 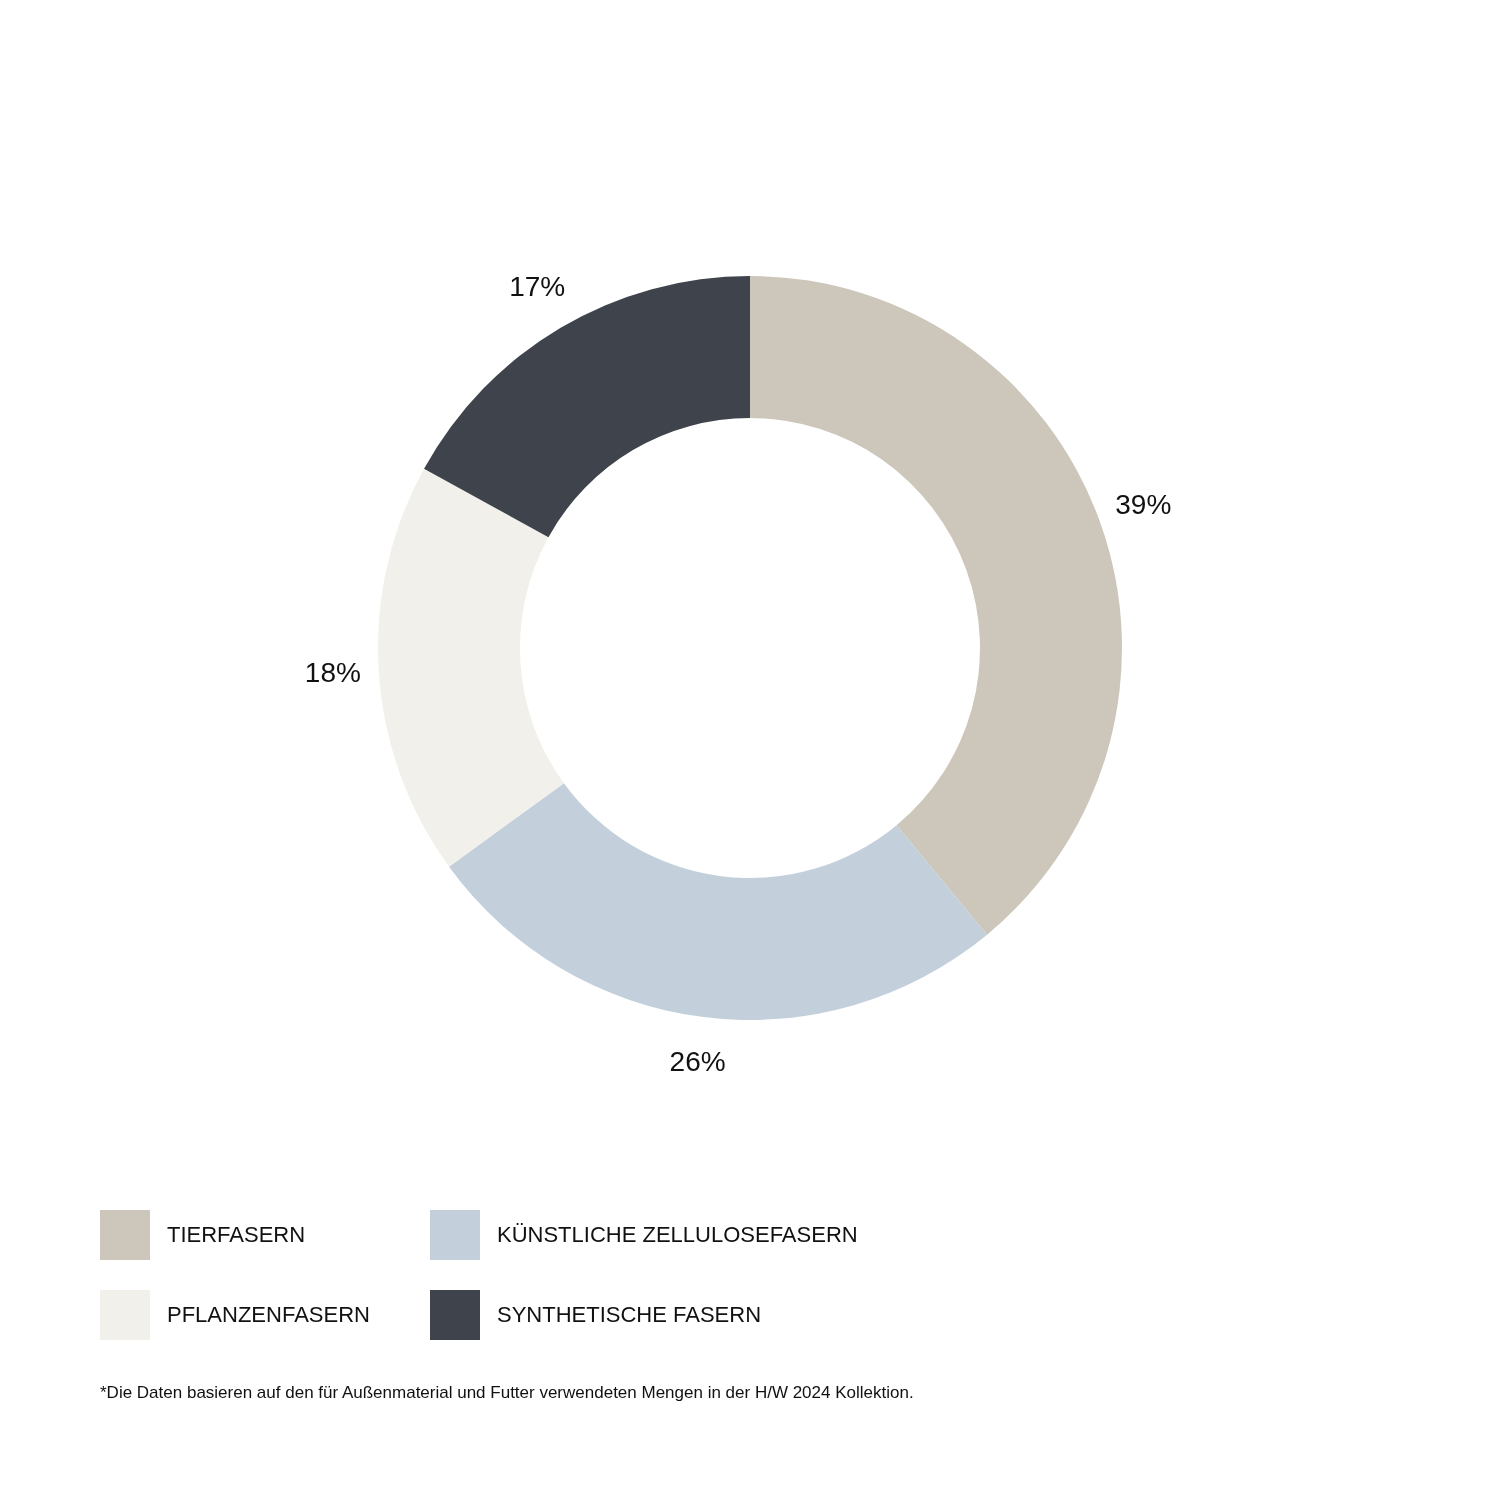 What do you see at coordinates (697, 1061) in the screenshot?
I see `data-label: 26%` at bounding box center [697, 1061].